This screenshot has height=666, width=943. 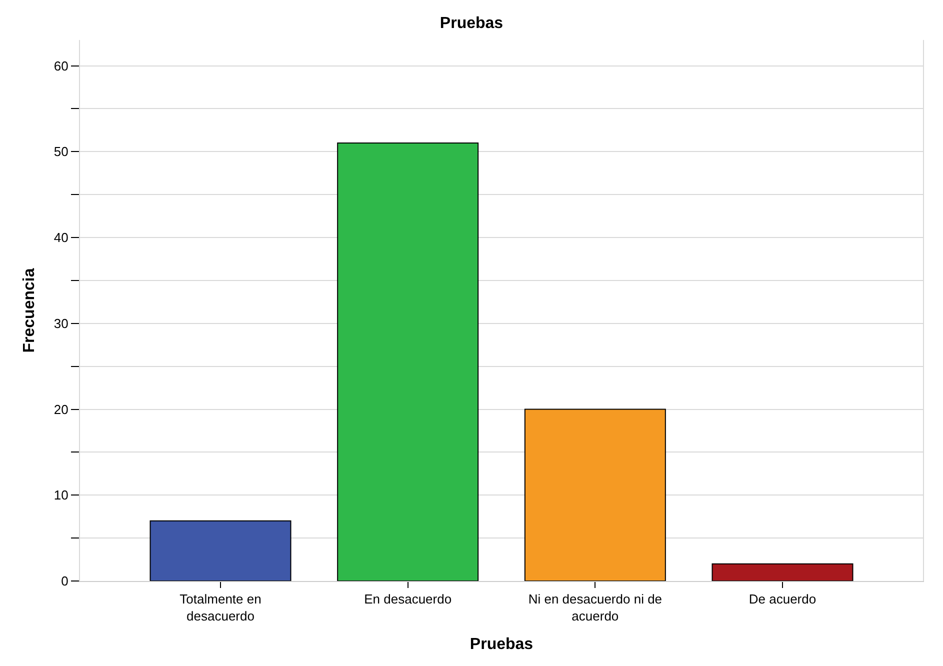 What do you see at coordinates (408, 599) in the screenshot?
I see `x-tick-label: En desacuerdo` at bounding box center [408, 599].